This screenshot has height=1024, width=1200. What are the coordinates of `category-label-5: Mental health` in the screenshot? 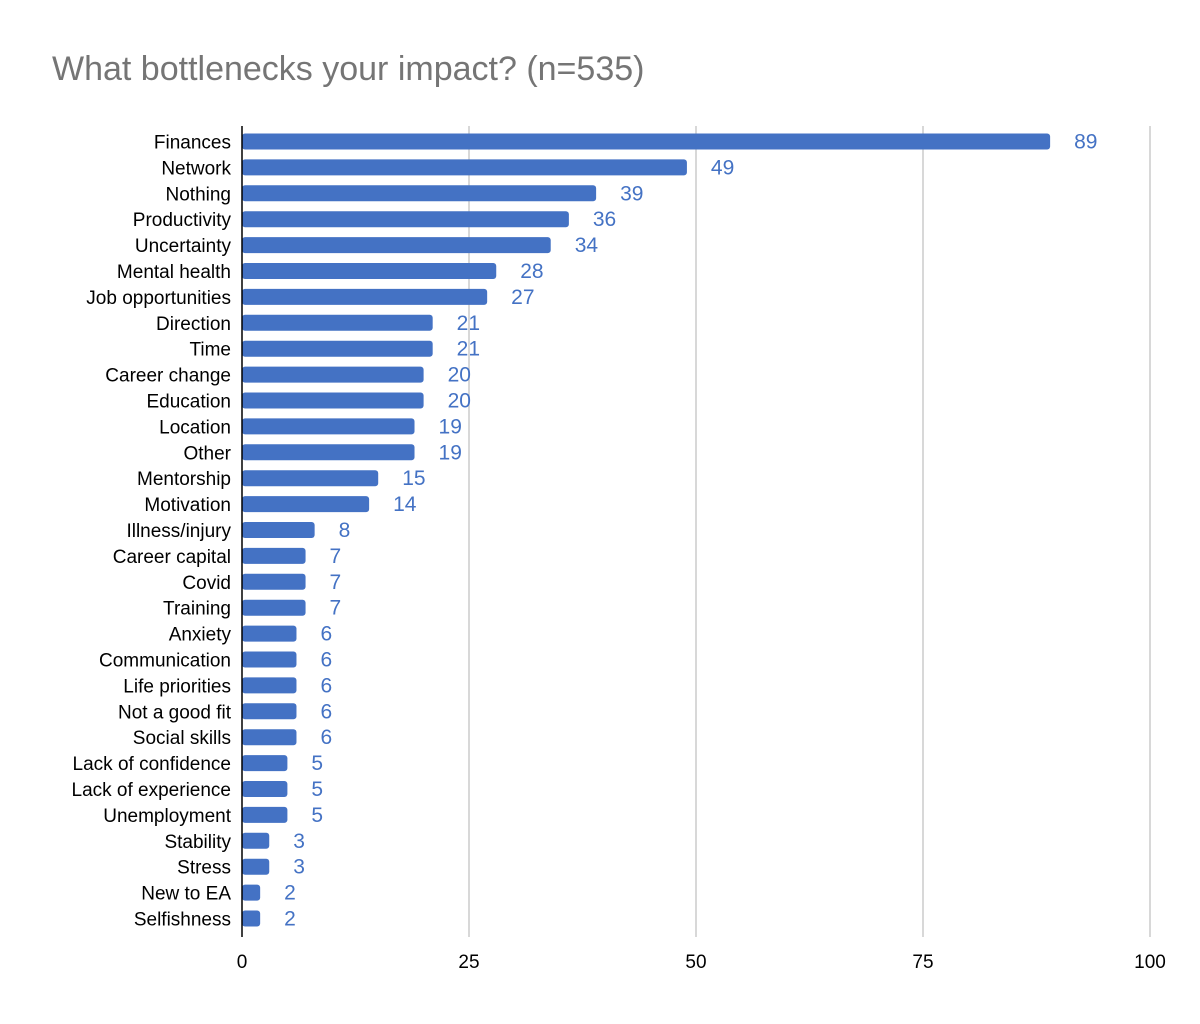 It's located at (174, 272).